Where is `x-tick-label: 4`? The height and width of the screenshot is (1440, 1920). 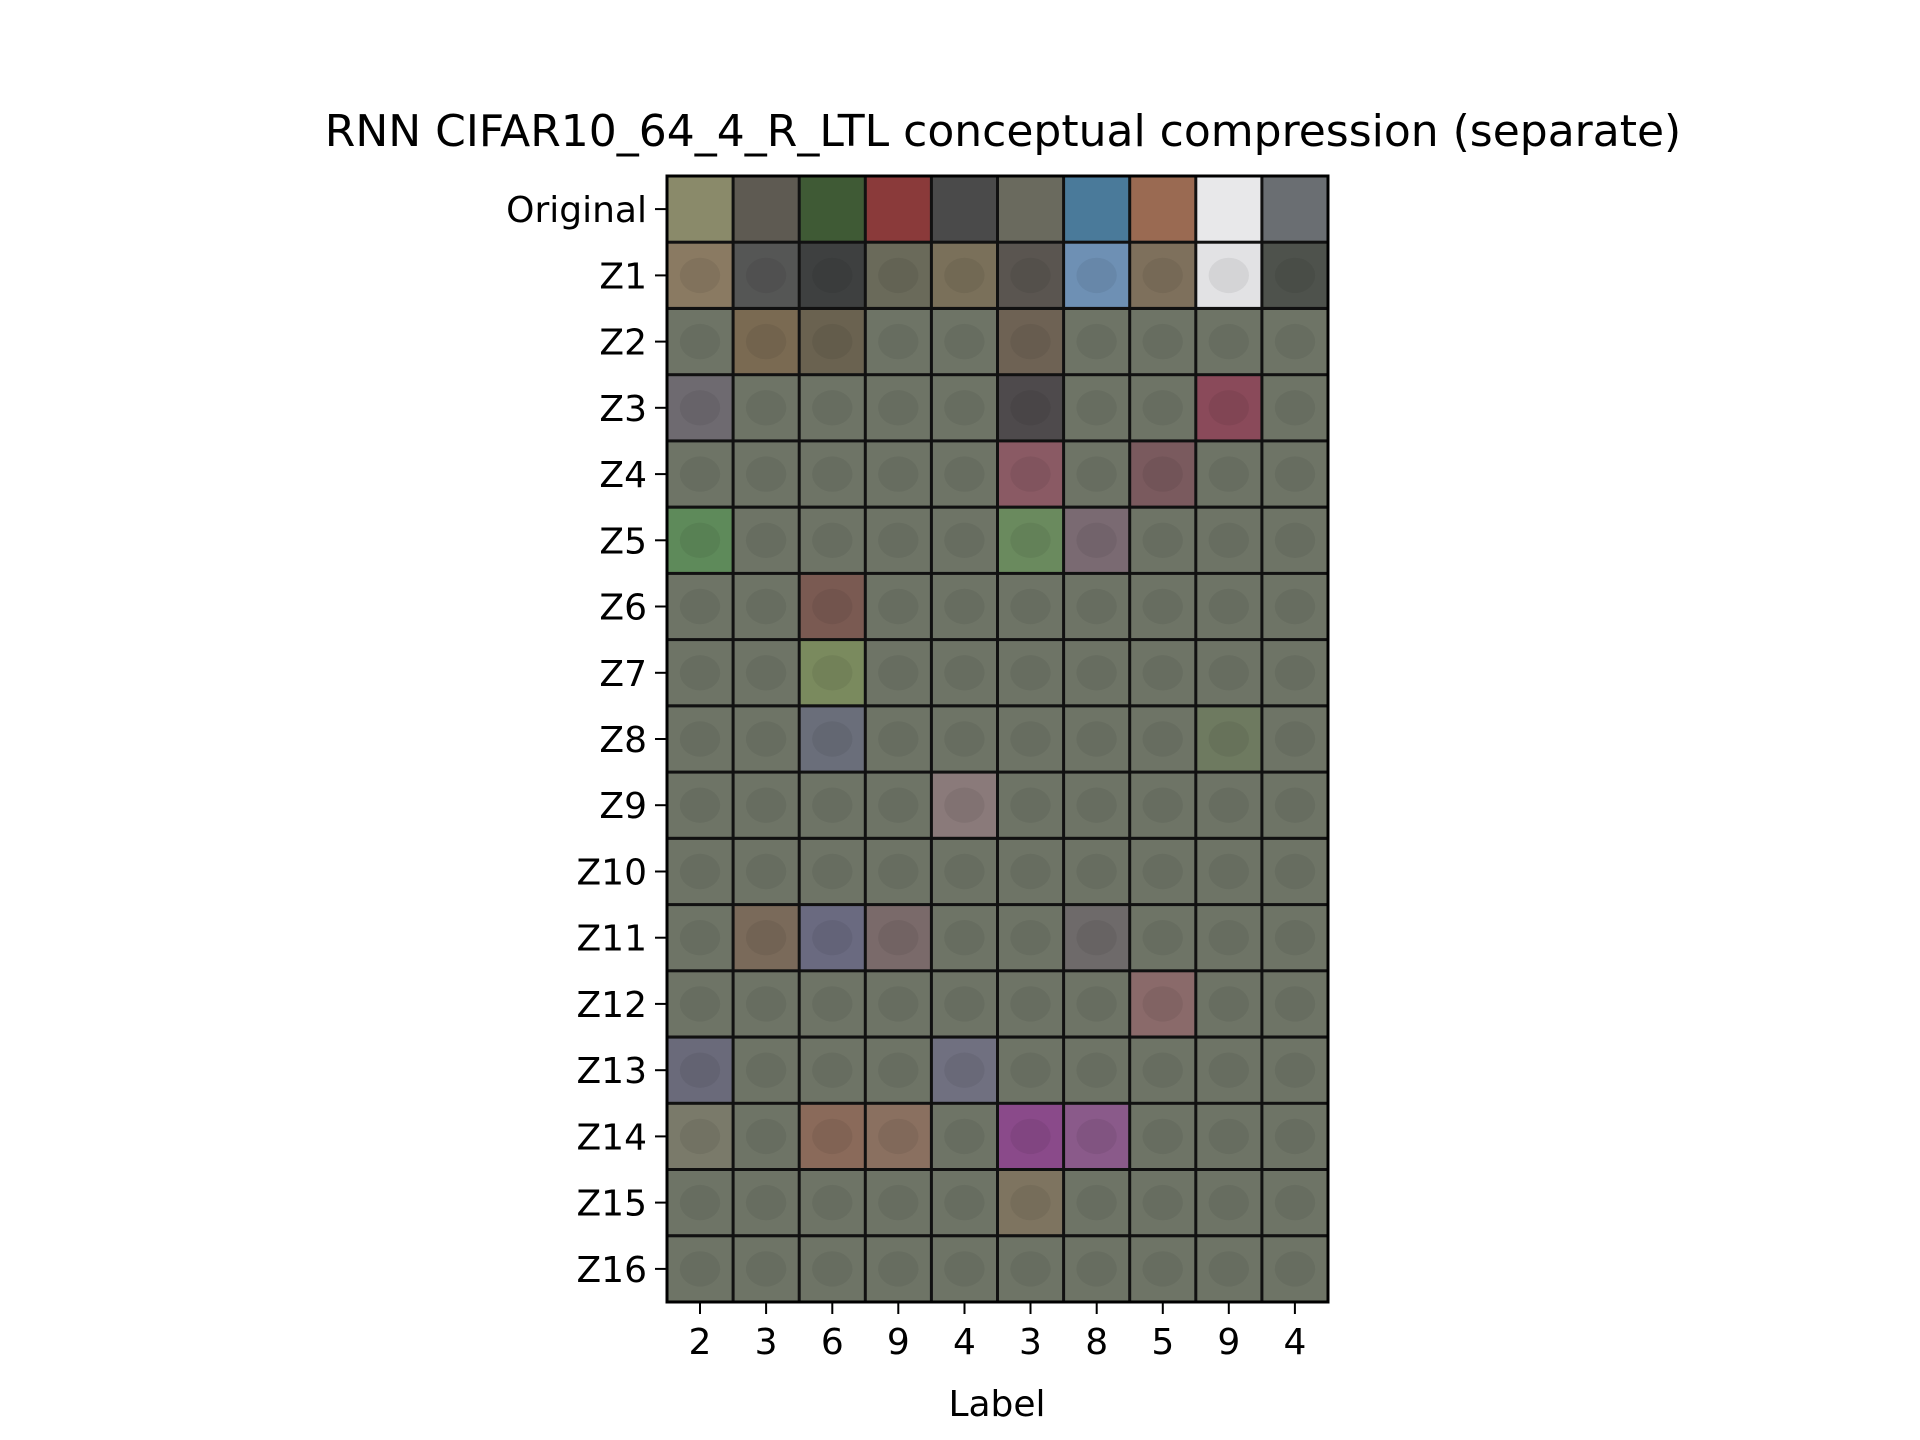
x-tick-label: 4 is located at coordinates (964, 1342).